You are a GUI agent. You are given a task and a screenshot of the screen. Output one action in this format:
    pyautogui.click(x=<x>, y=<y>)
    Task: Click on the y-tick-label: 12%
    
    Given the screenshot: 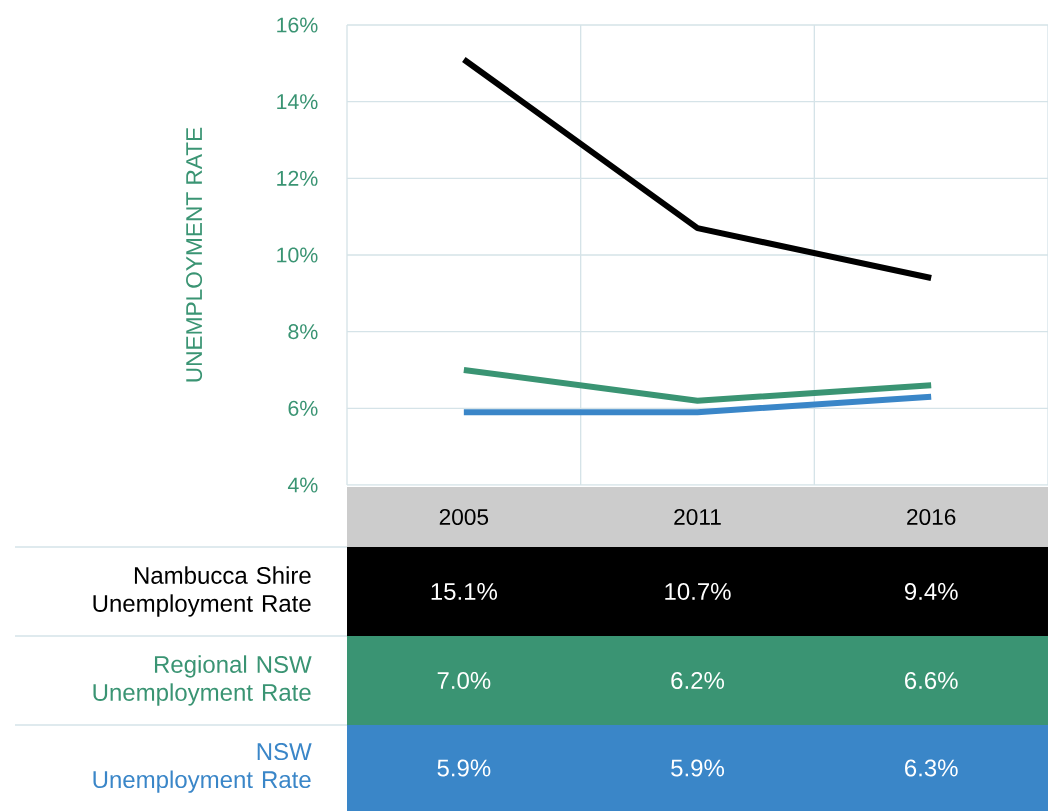 What is the action you would take?
    pyautogui.click(x=297, y=178)
    